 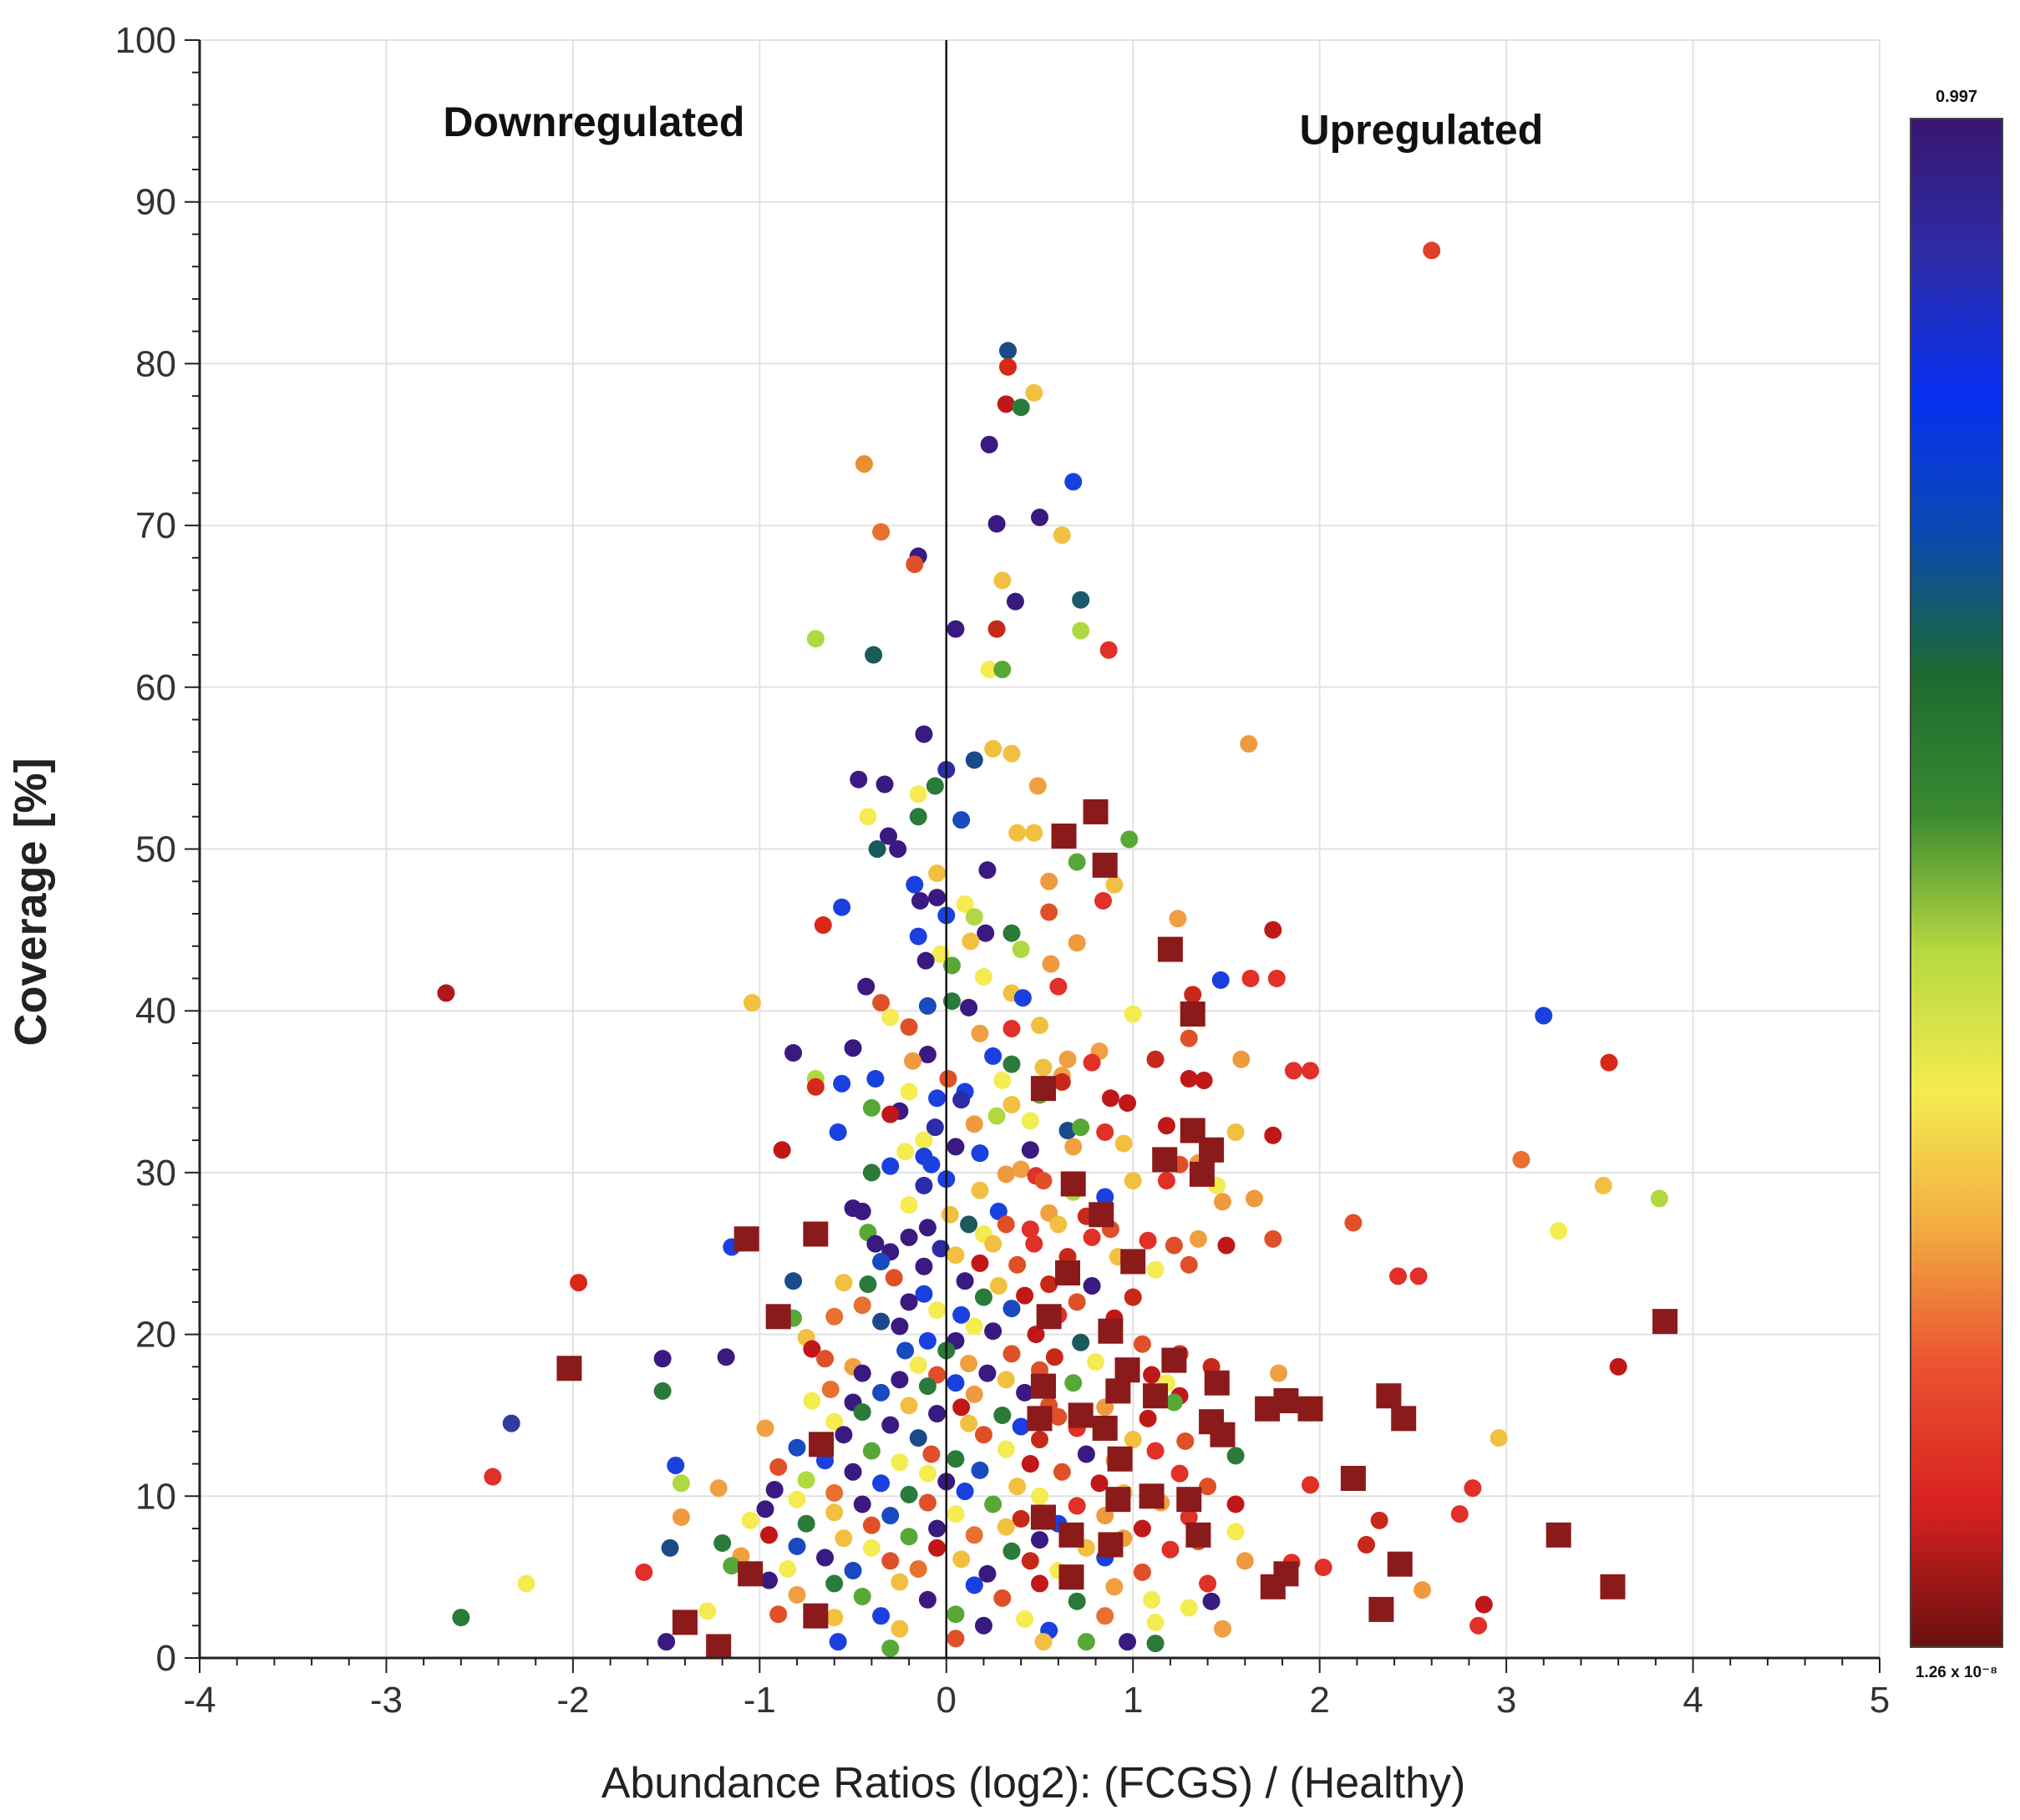 What do you see at coordinates (1880, 1700) in the screenshot?
I see `x-tick-label: 5` at bounding box center [1880, 1700].